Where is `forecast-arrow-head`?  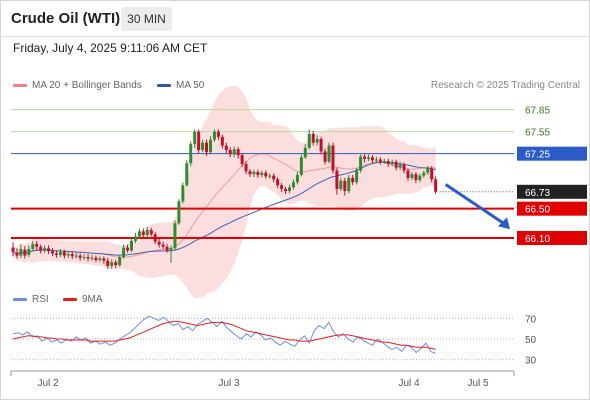
forecast-arrow-head is located at coordinates (504, 223).